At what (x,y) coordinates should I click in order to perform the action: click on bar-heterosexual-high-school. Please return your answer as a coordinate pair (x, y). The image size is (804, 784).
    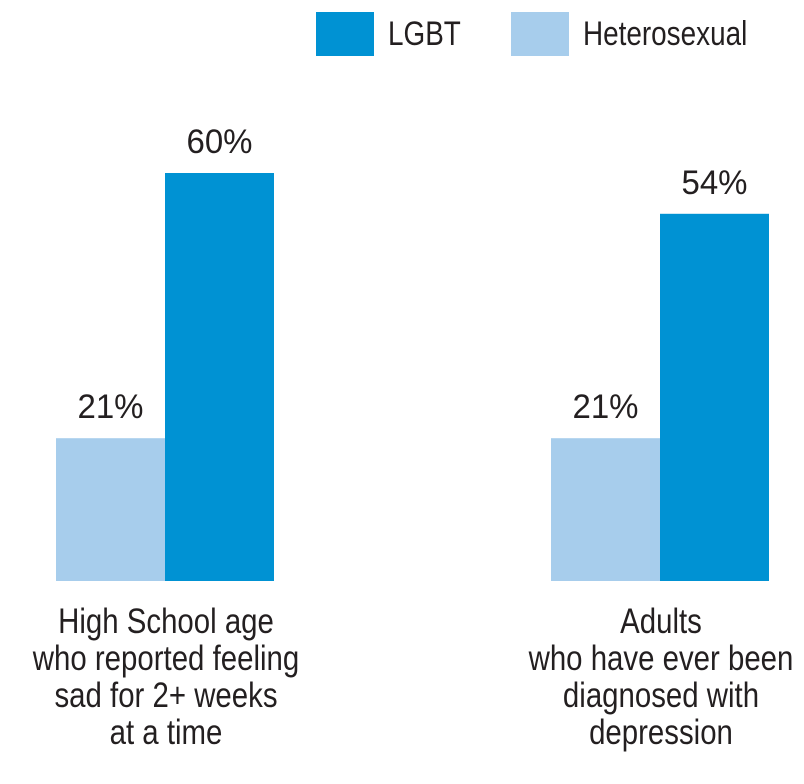
    Looking at the image, I should click on (110, 509).